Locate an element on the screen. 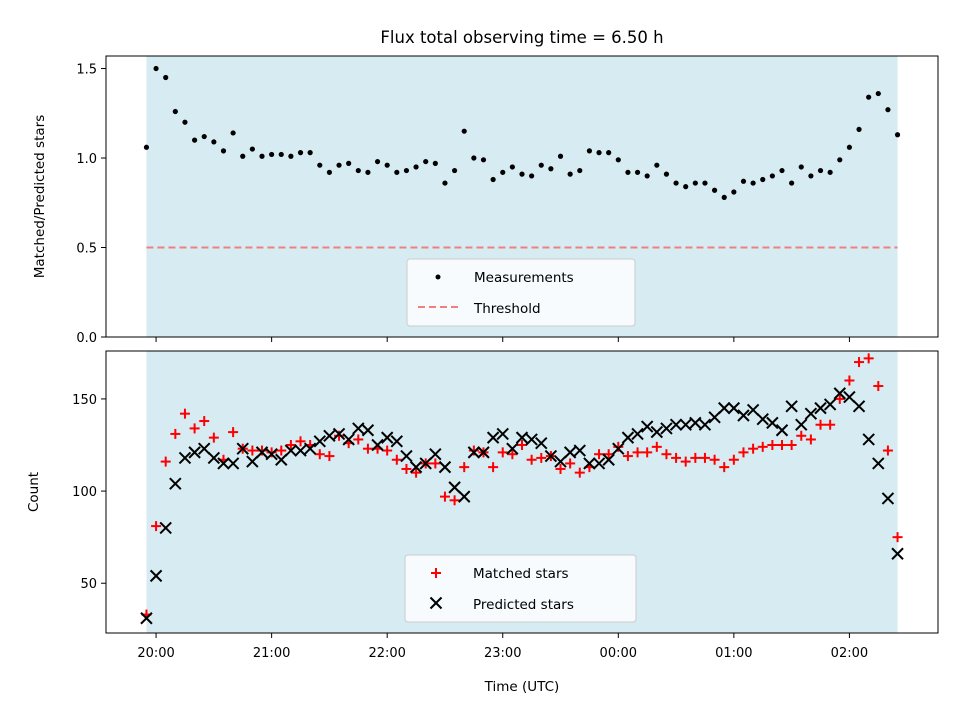  top-legend-box is located at coordinates (521, 292).